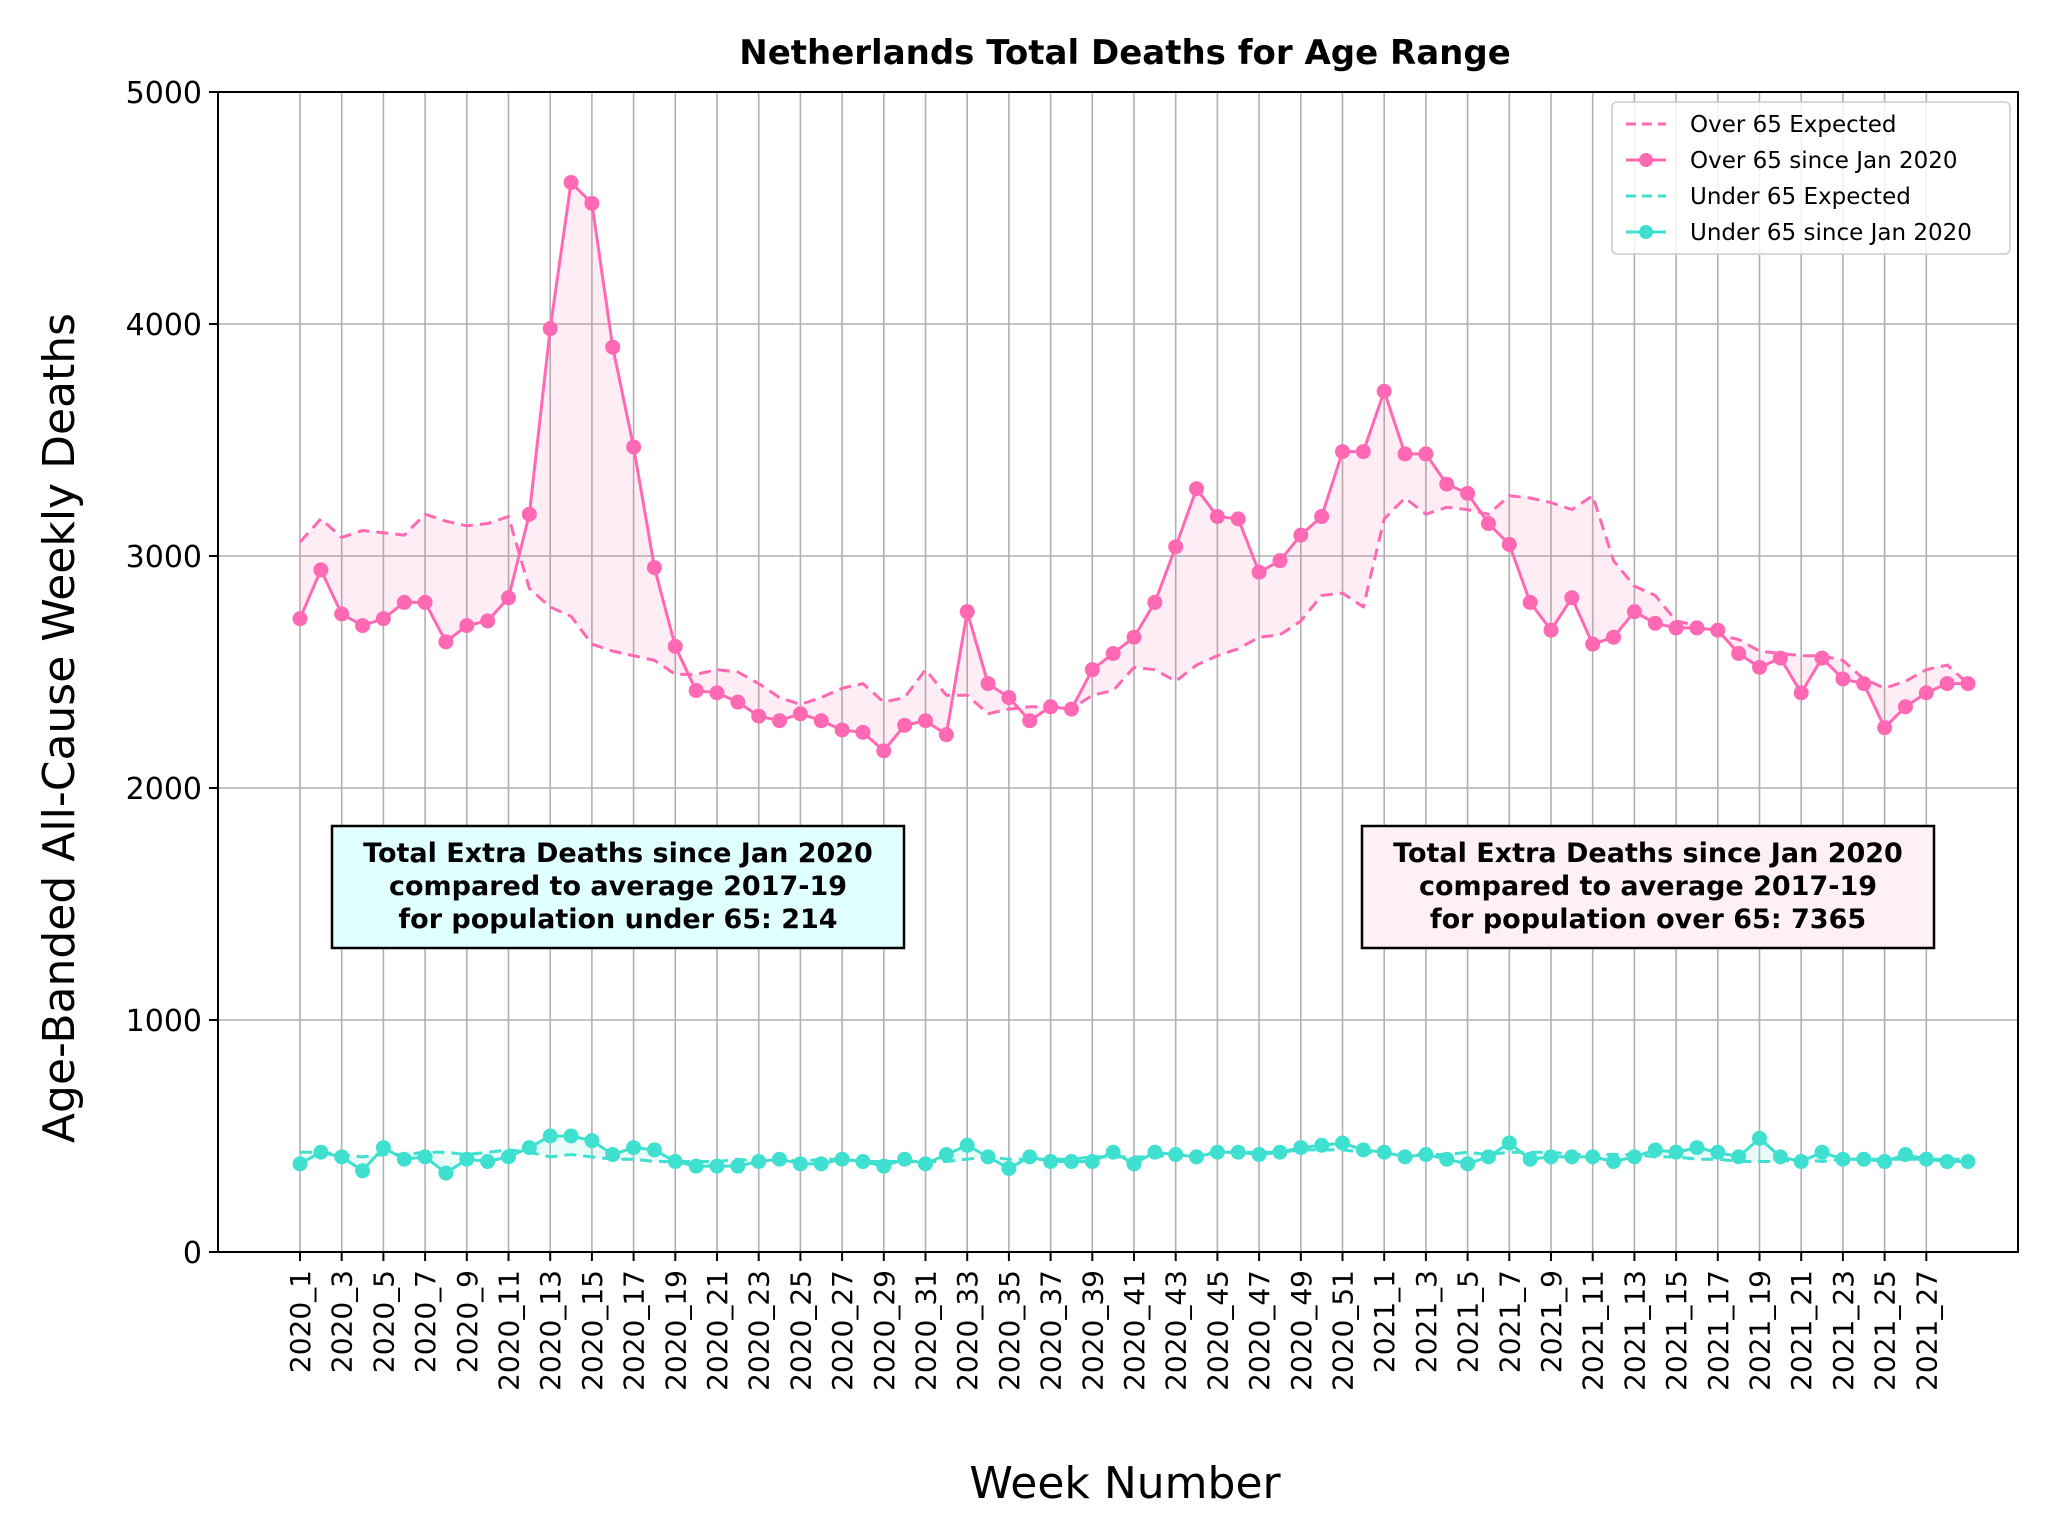  What do you see at coordinates (717, 1330) in the screenshot?
I see `x-tick-label: 2020_21` at bounding box center [717, 1330].